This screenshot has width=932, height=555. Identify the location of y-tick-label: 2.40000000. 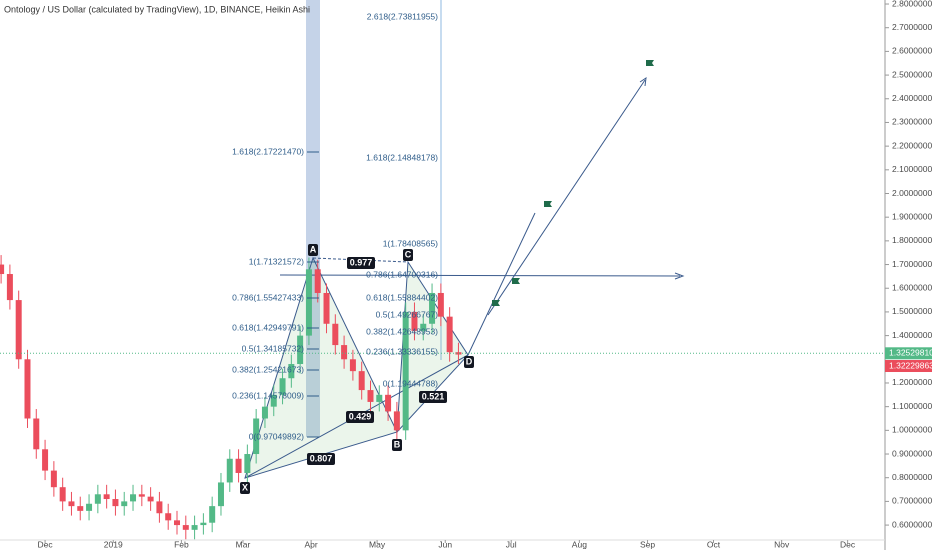
(912, 98).